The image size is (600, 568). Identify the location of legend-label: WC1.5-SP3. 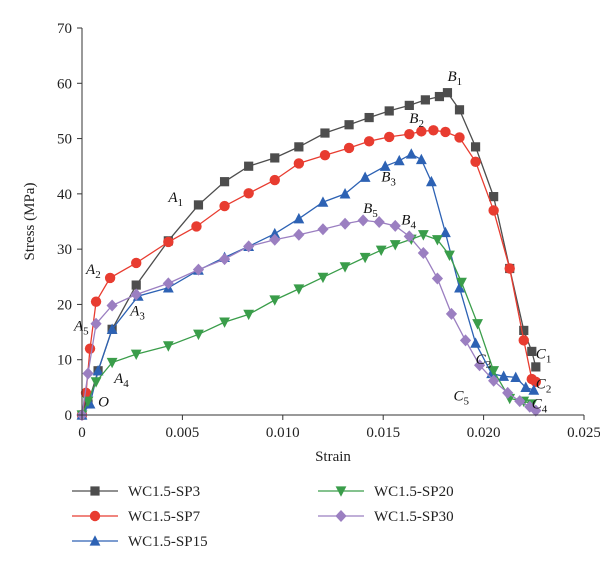
(164, 492).